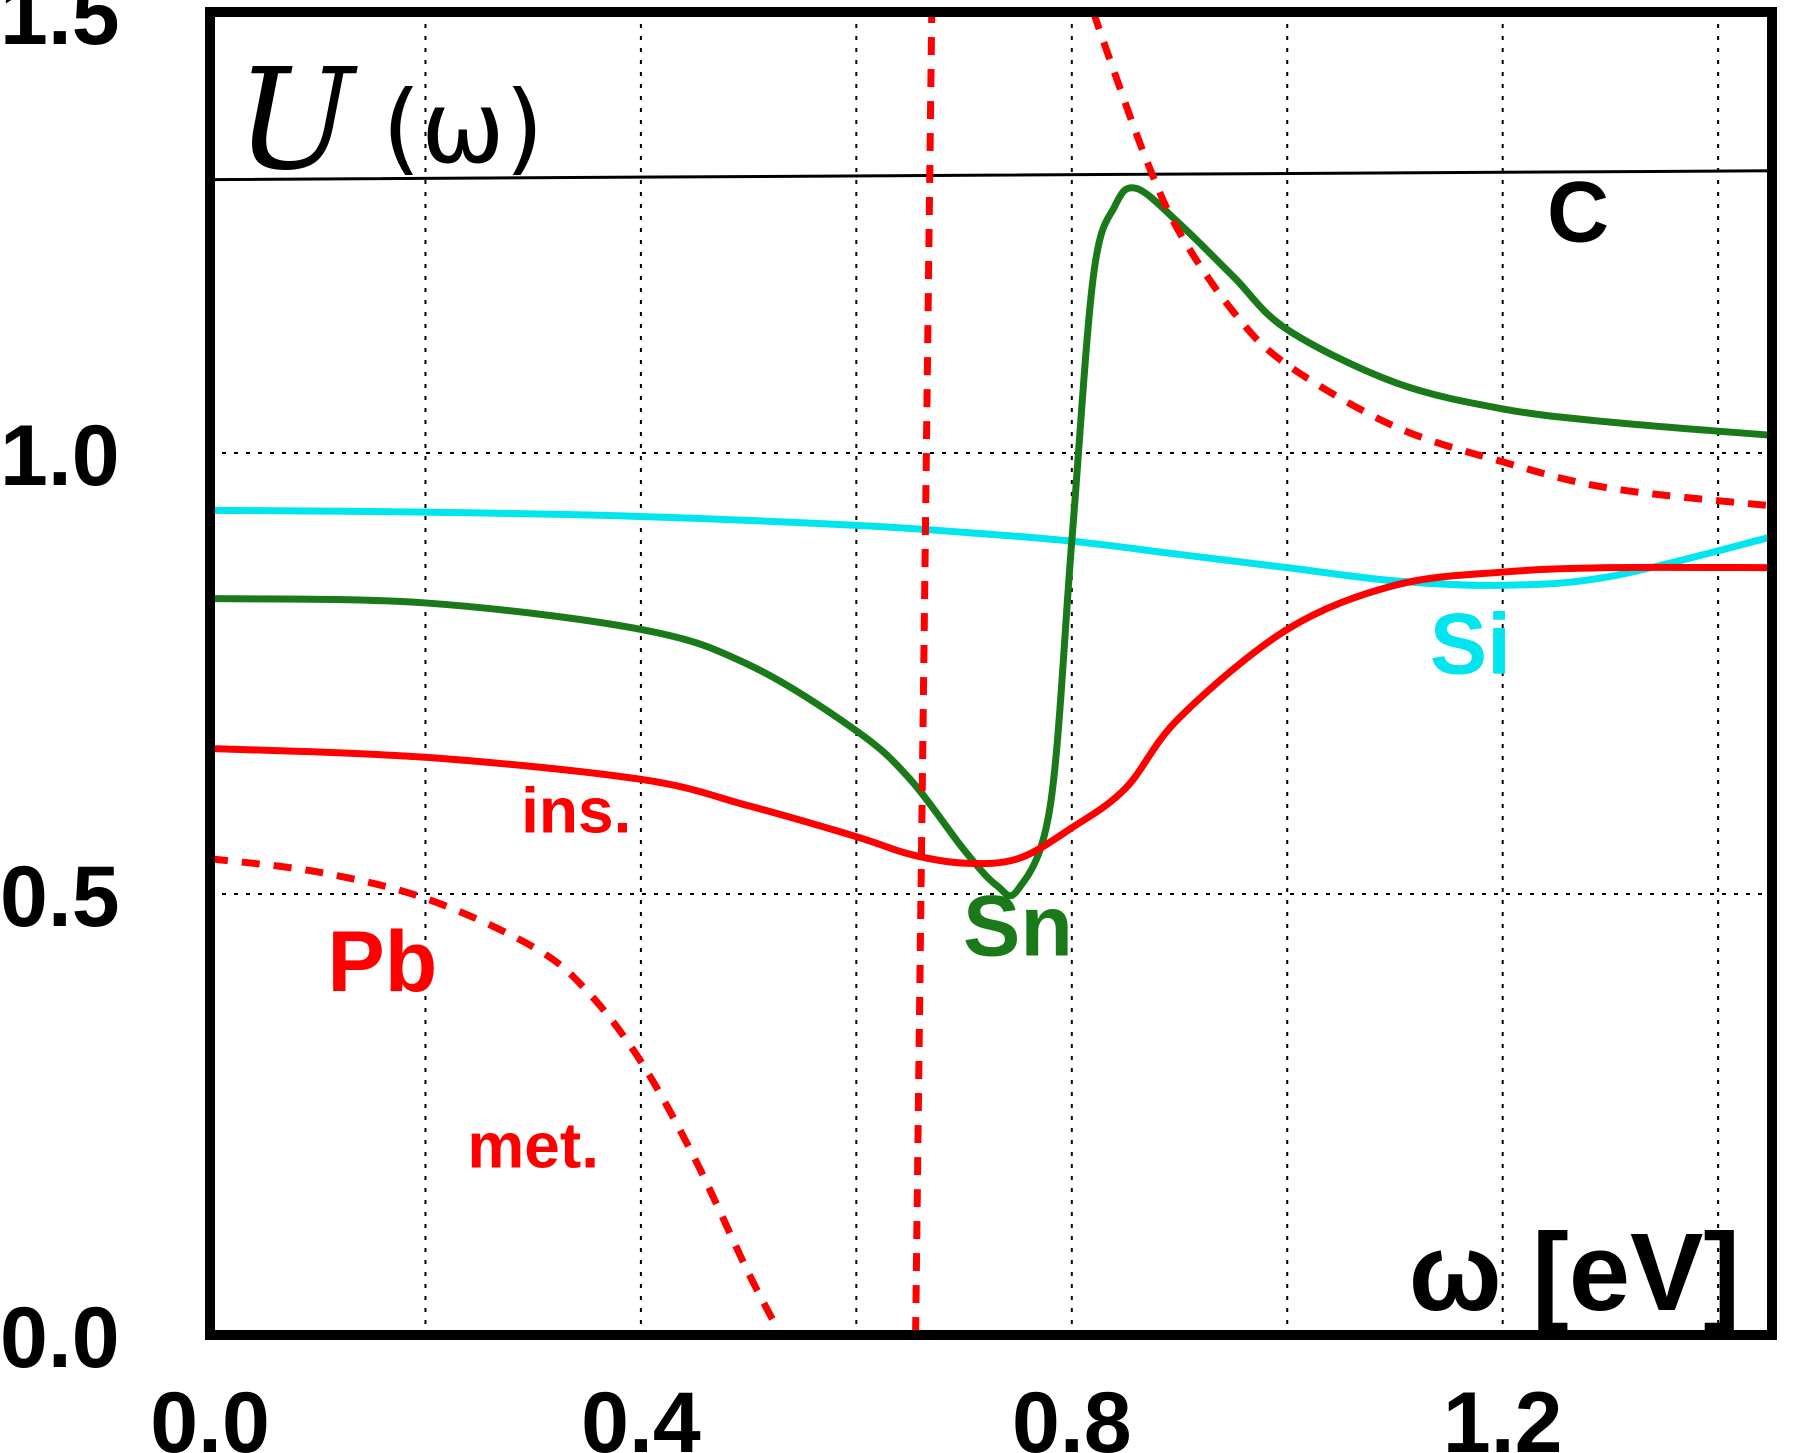 The height and width of the screenshot is (1453, 1820). What do you see at coordinates (924, 673) in the screenshot?
I see `series-pb-met-pole-line` at bounding box center [924, 673].